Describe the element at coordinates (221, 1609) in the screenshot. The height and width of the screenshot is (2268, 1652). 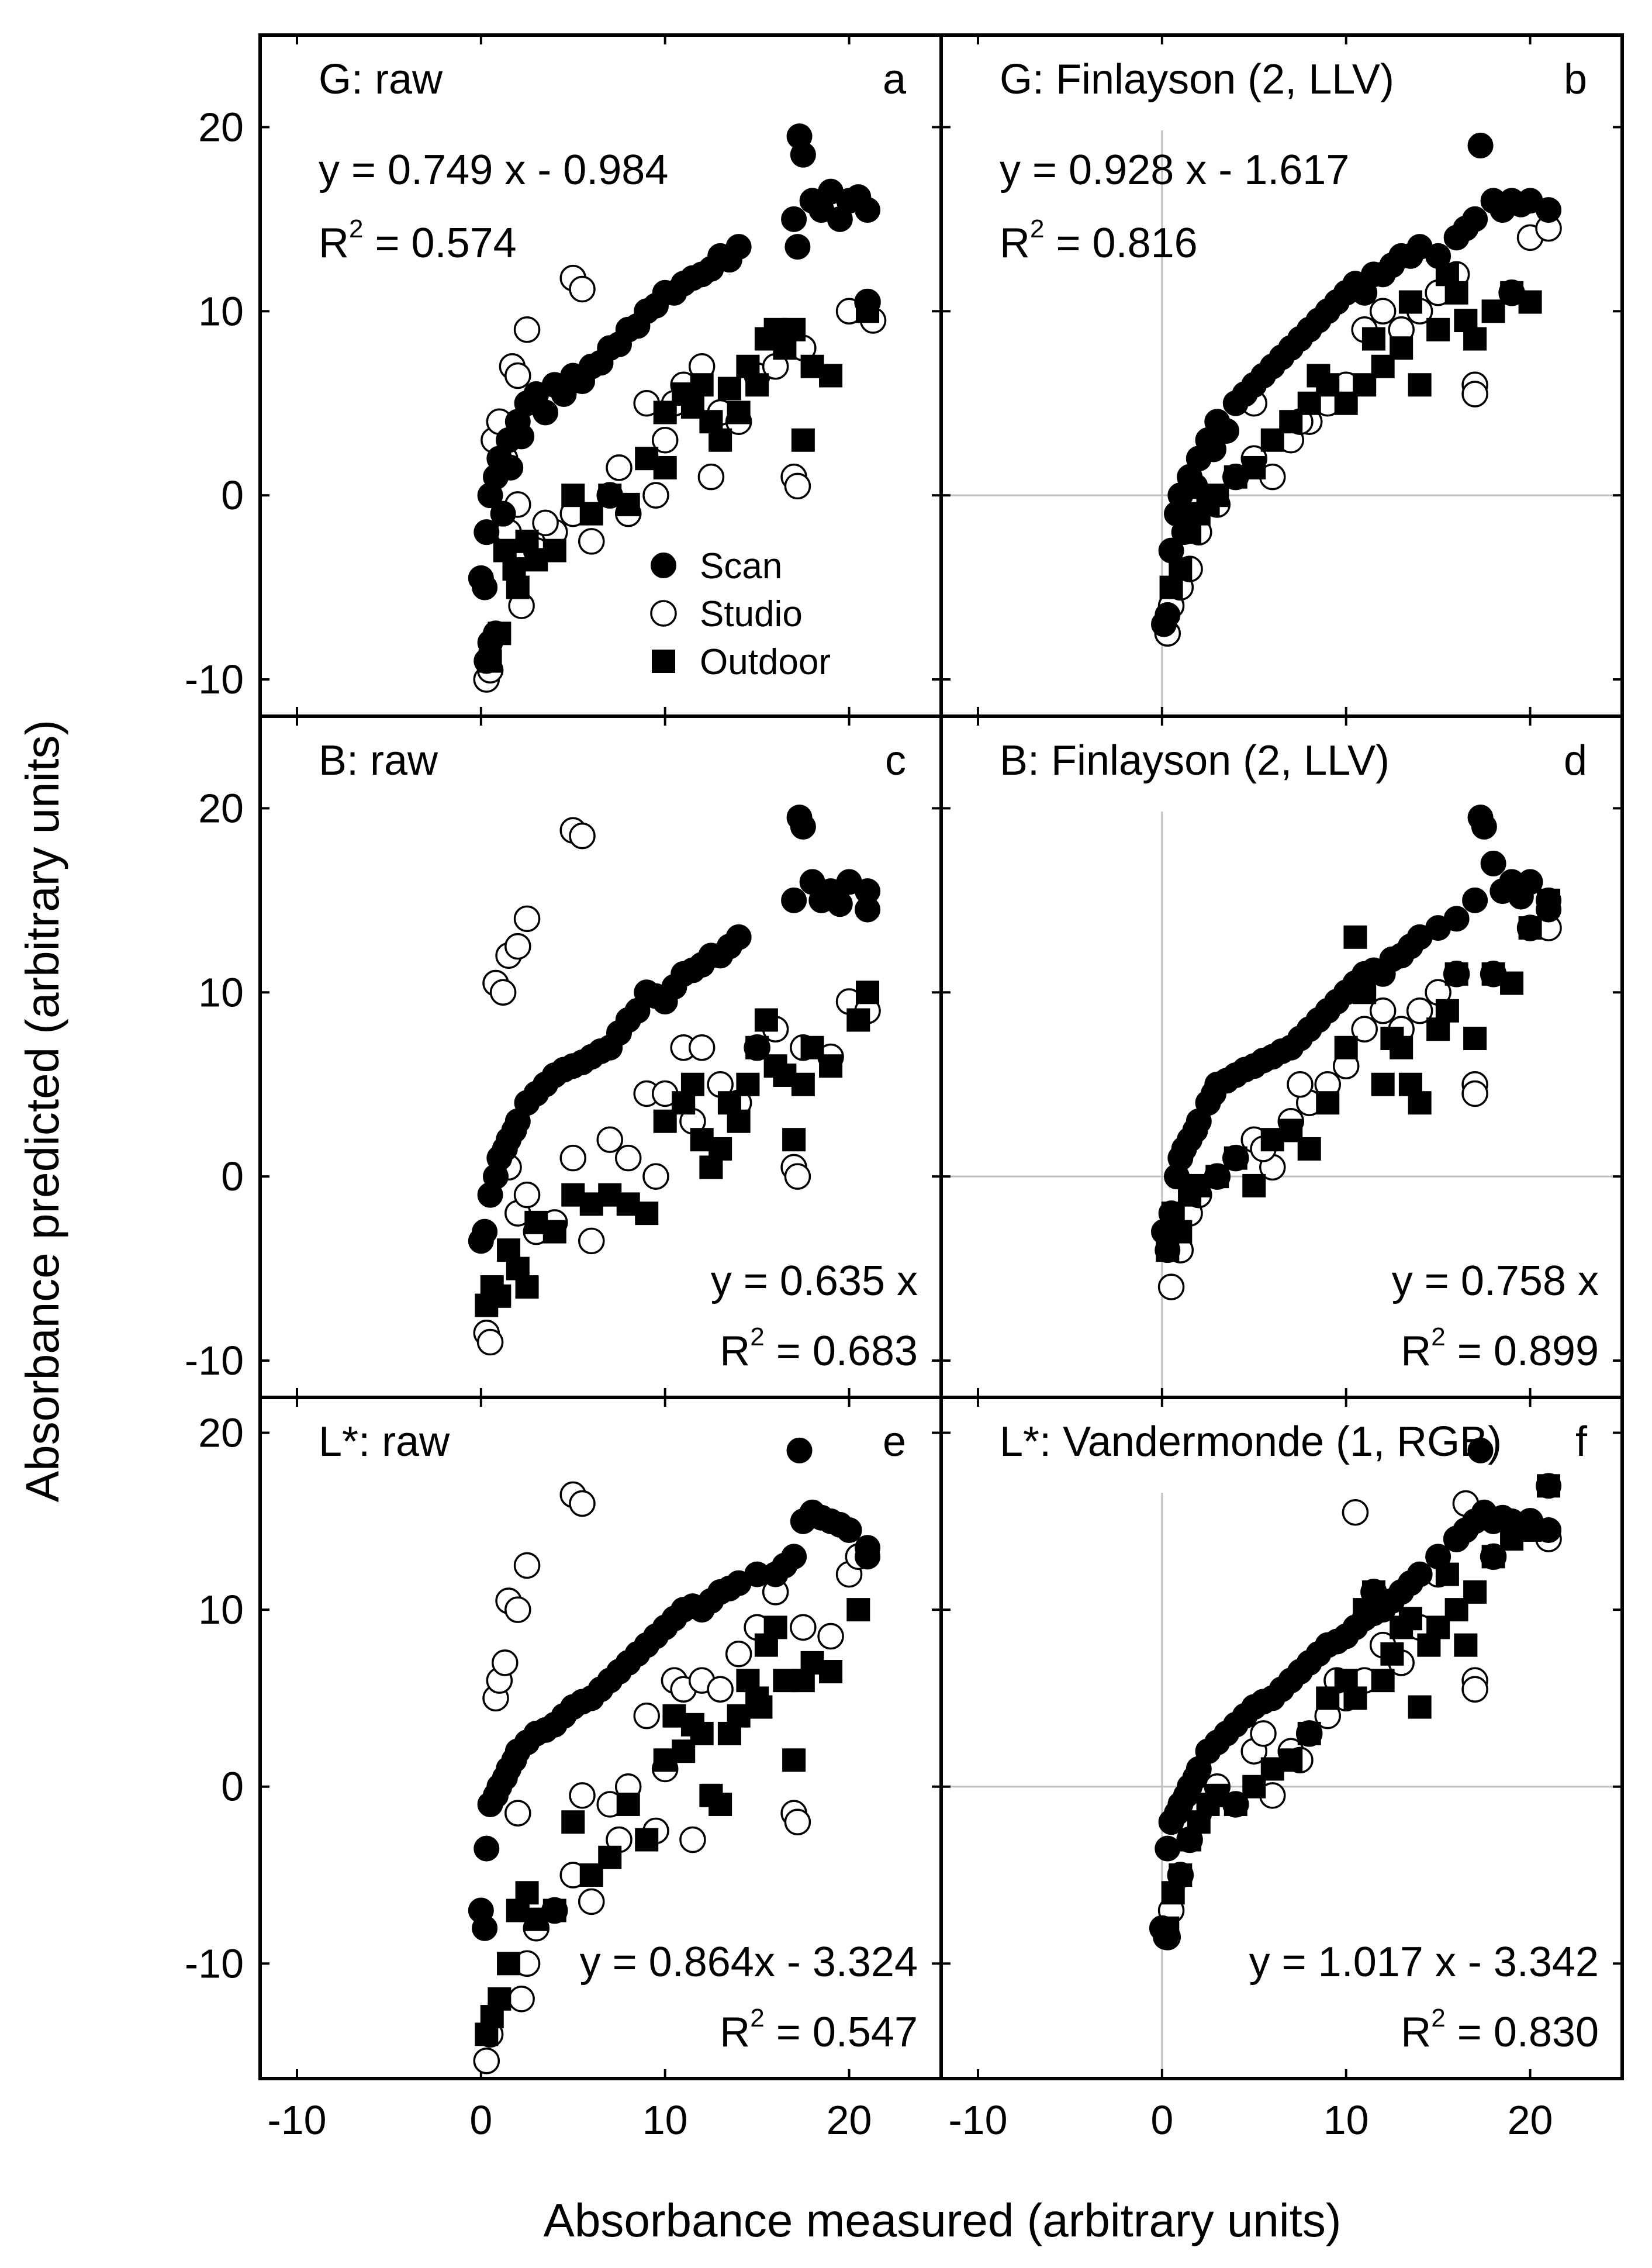
I see `y-tick-label: 10` at that location.